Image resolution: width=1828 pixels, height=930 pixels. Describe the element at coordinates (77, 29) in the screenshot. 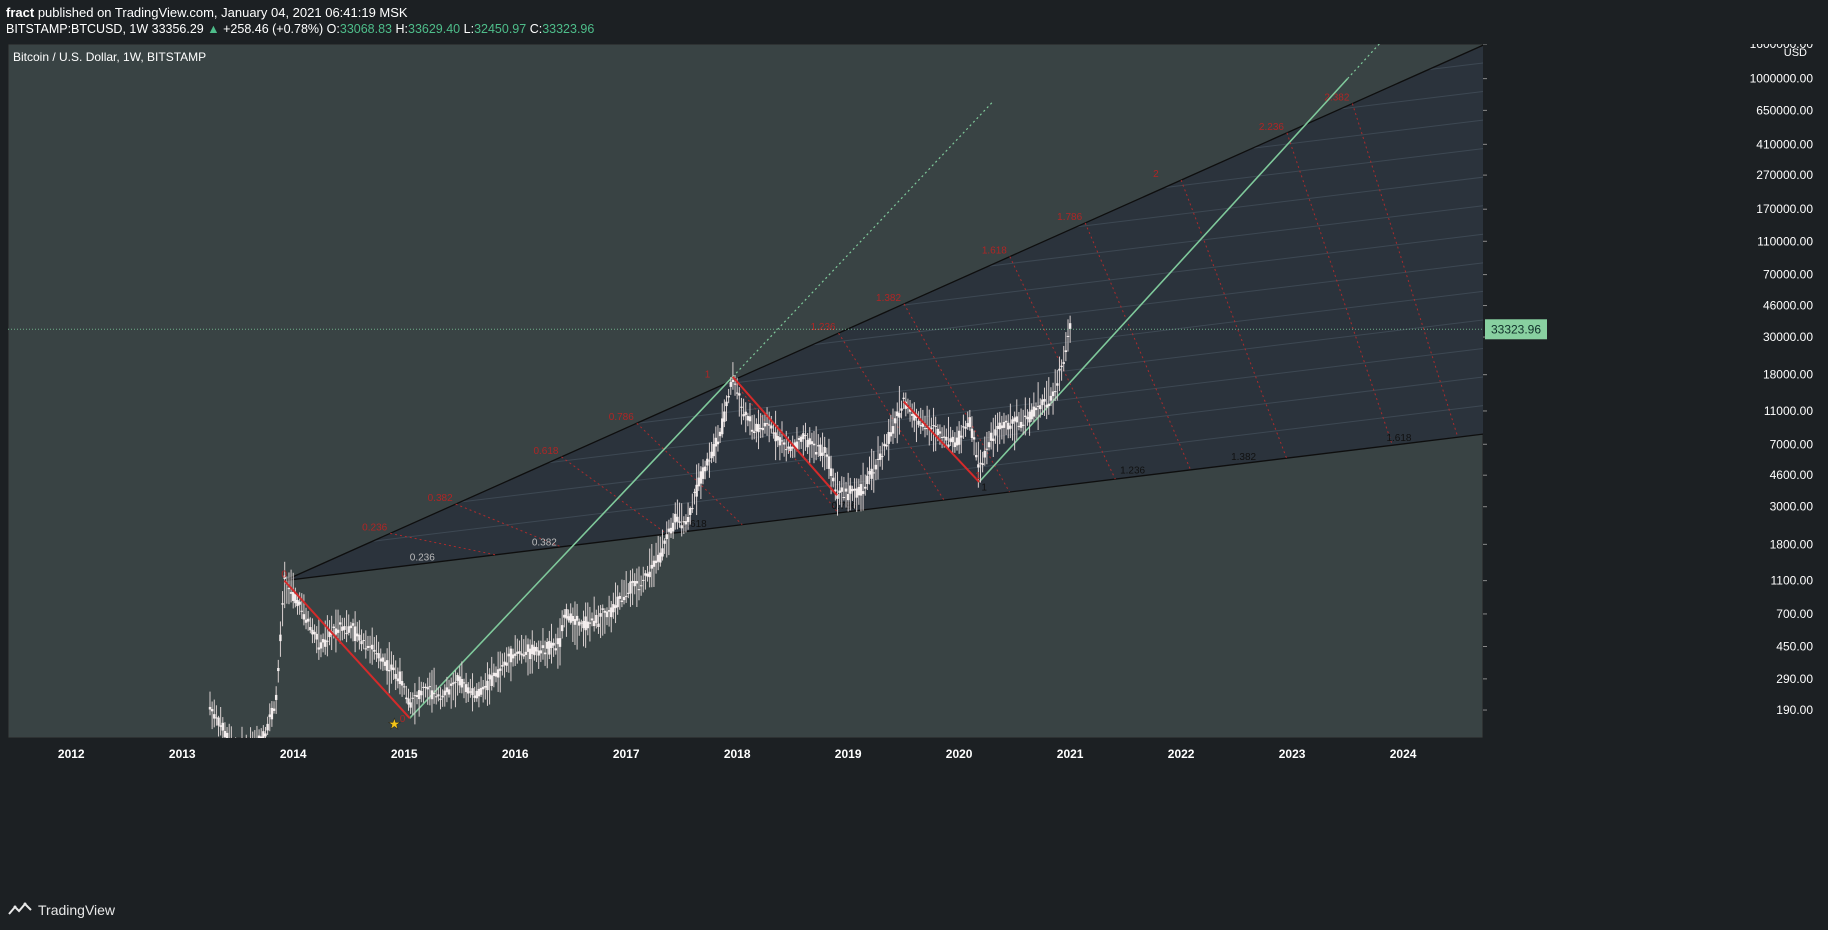

I see `symbol-label: BITSTAMP:BTCUSD, 1W` at that location.